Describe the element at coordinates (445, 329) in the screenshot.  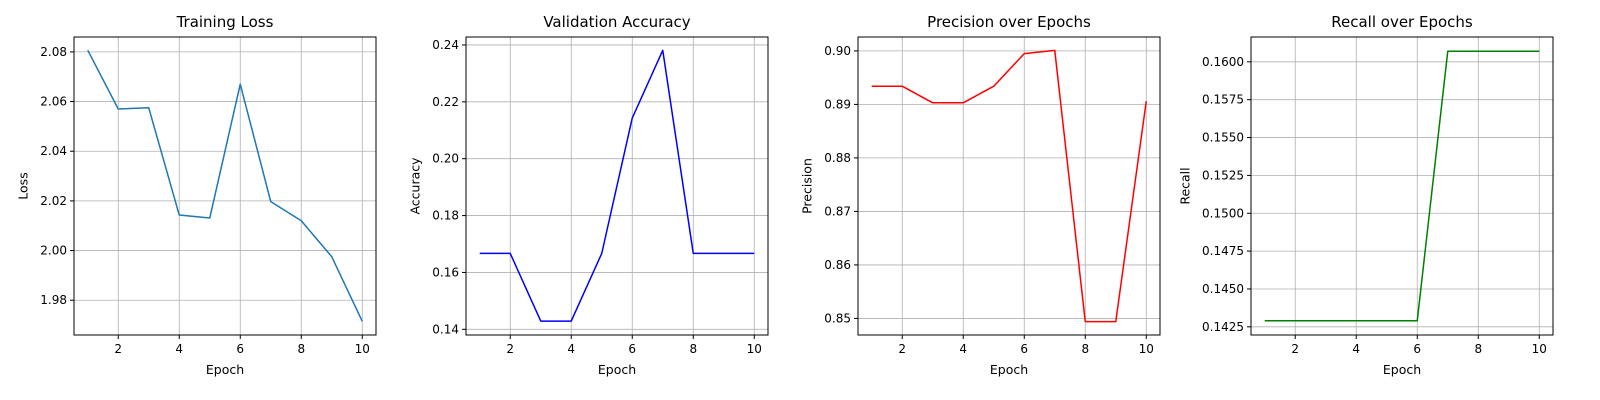
I see `y-tick-label: 0.14` at that location.